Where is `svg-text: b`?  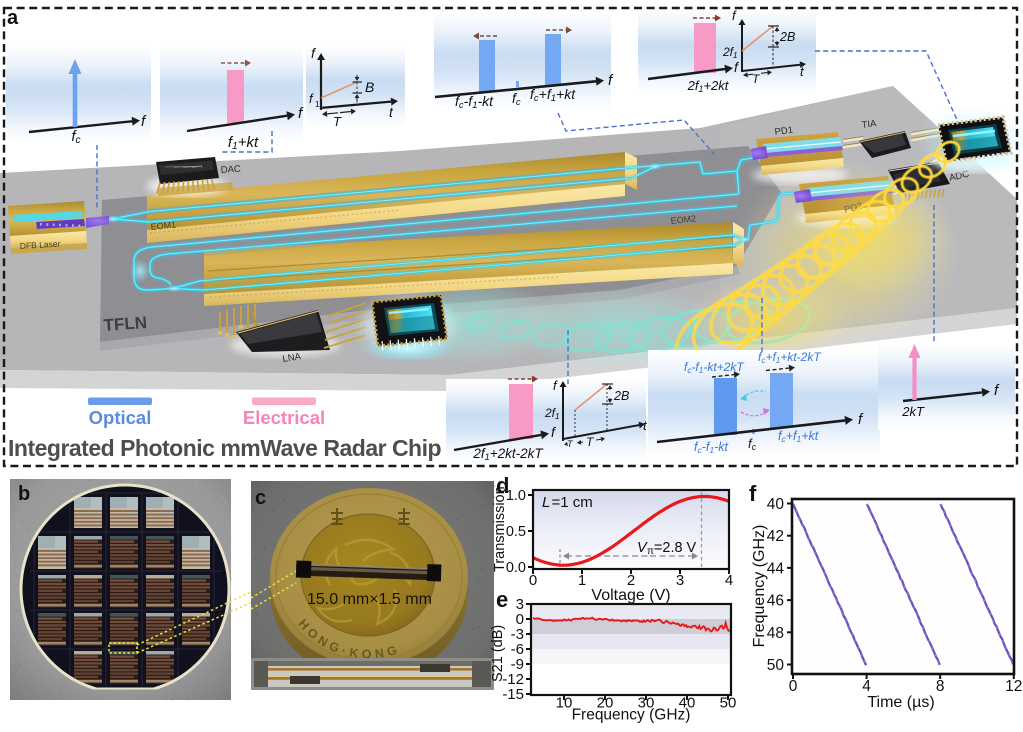
svg-text: b is located at coordinates (24, 494).